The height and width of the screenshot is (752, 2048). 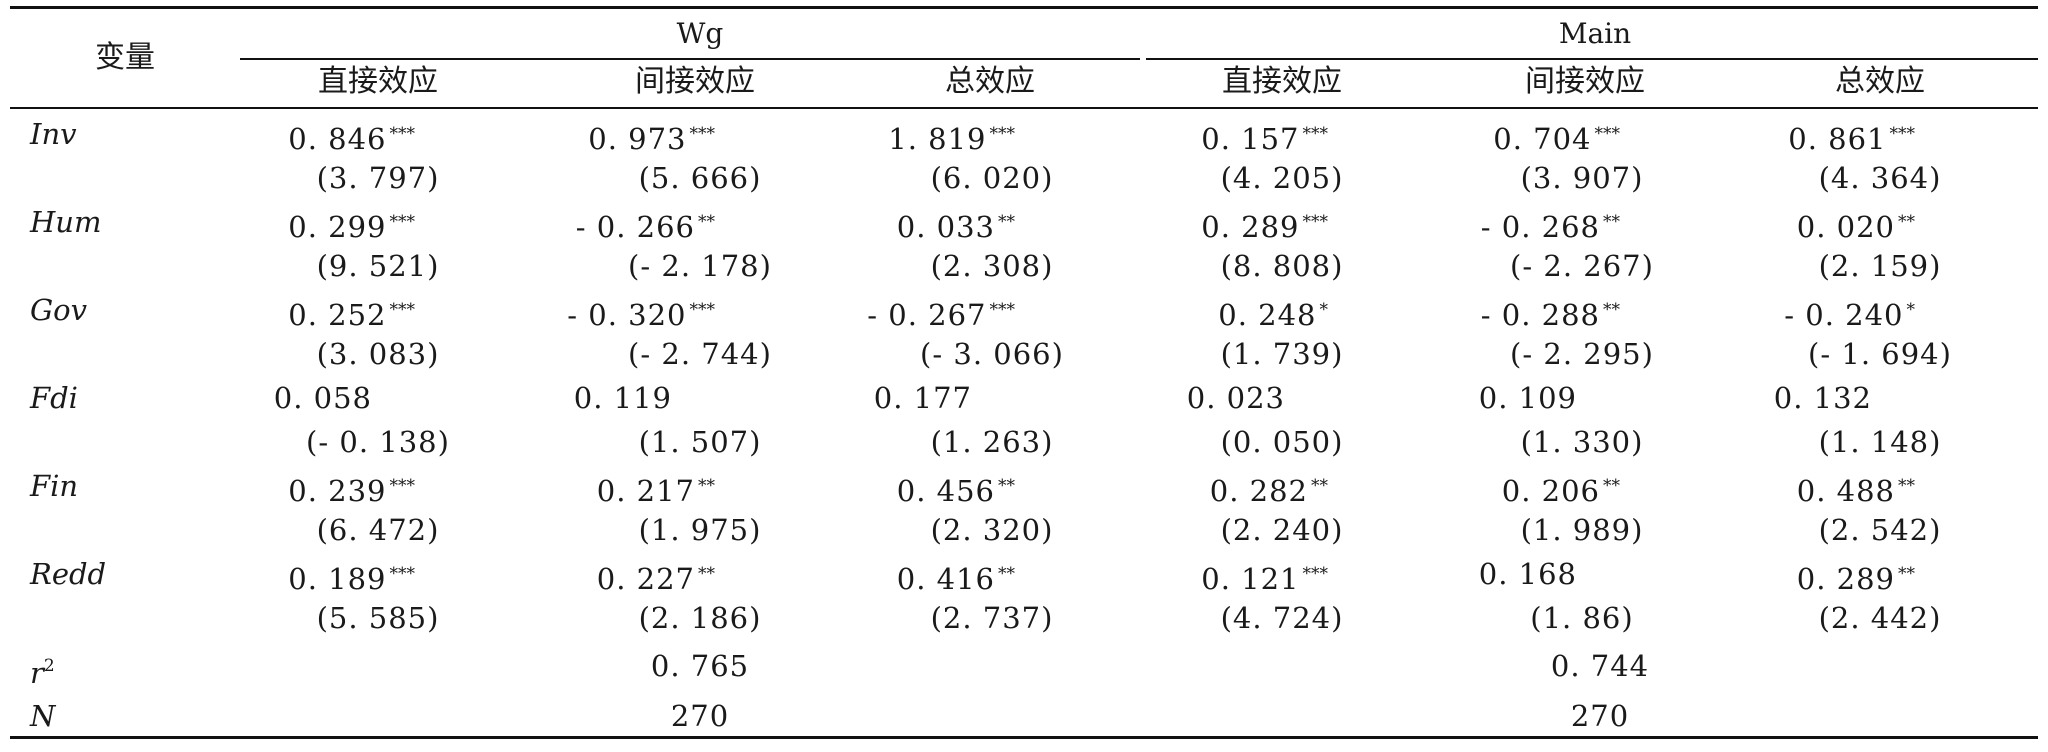 What do you see at coordinates (43, 716) in the screenshot?
I see `row-label-n: N` at bounding box center [43, 716].